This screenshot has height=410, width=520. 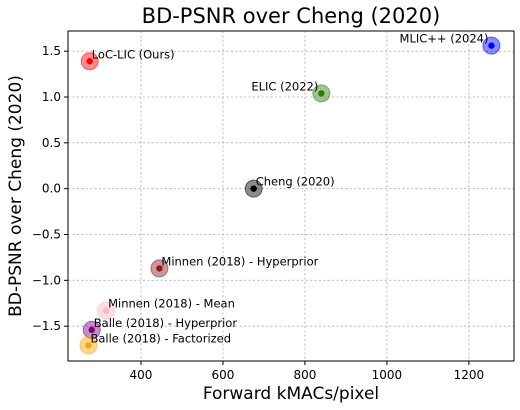 What do you see at coordinates (141, 375) in the screenshot?
I see `x-tick-label: 400` at bounding box center [141, 375].